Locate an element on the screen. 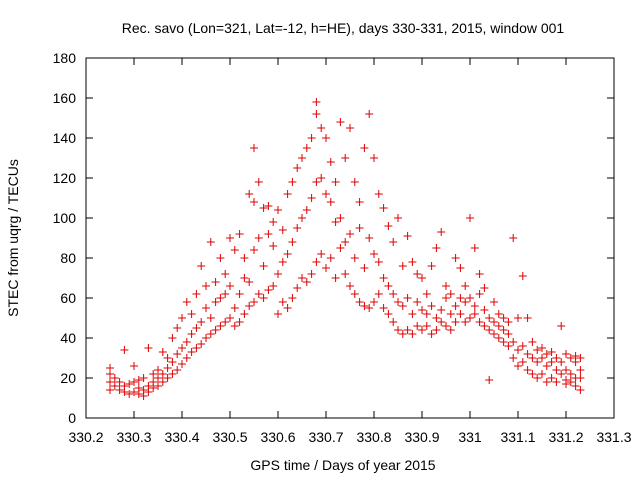  x-axis-label: GPS time / Days of year 2015 is located at coordinates (342, 465).